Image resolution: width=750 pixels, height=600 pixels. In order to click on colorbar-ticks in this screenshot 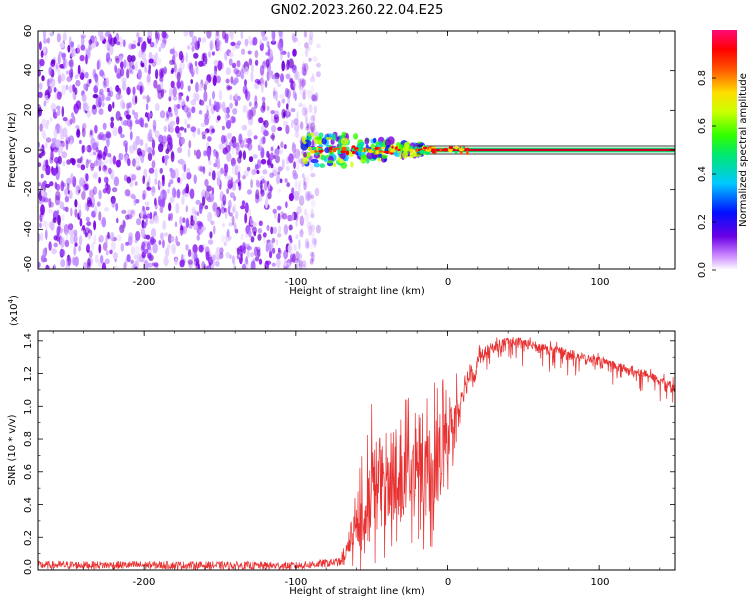, I will do `click(714, 174)`.